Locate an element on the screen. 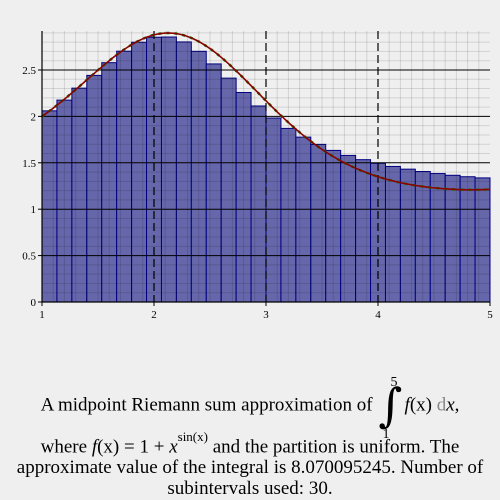 The image size is (500, 500). y-tick-label: 1.5 is located at coordinates (29, 164).